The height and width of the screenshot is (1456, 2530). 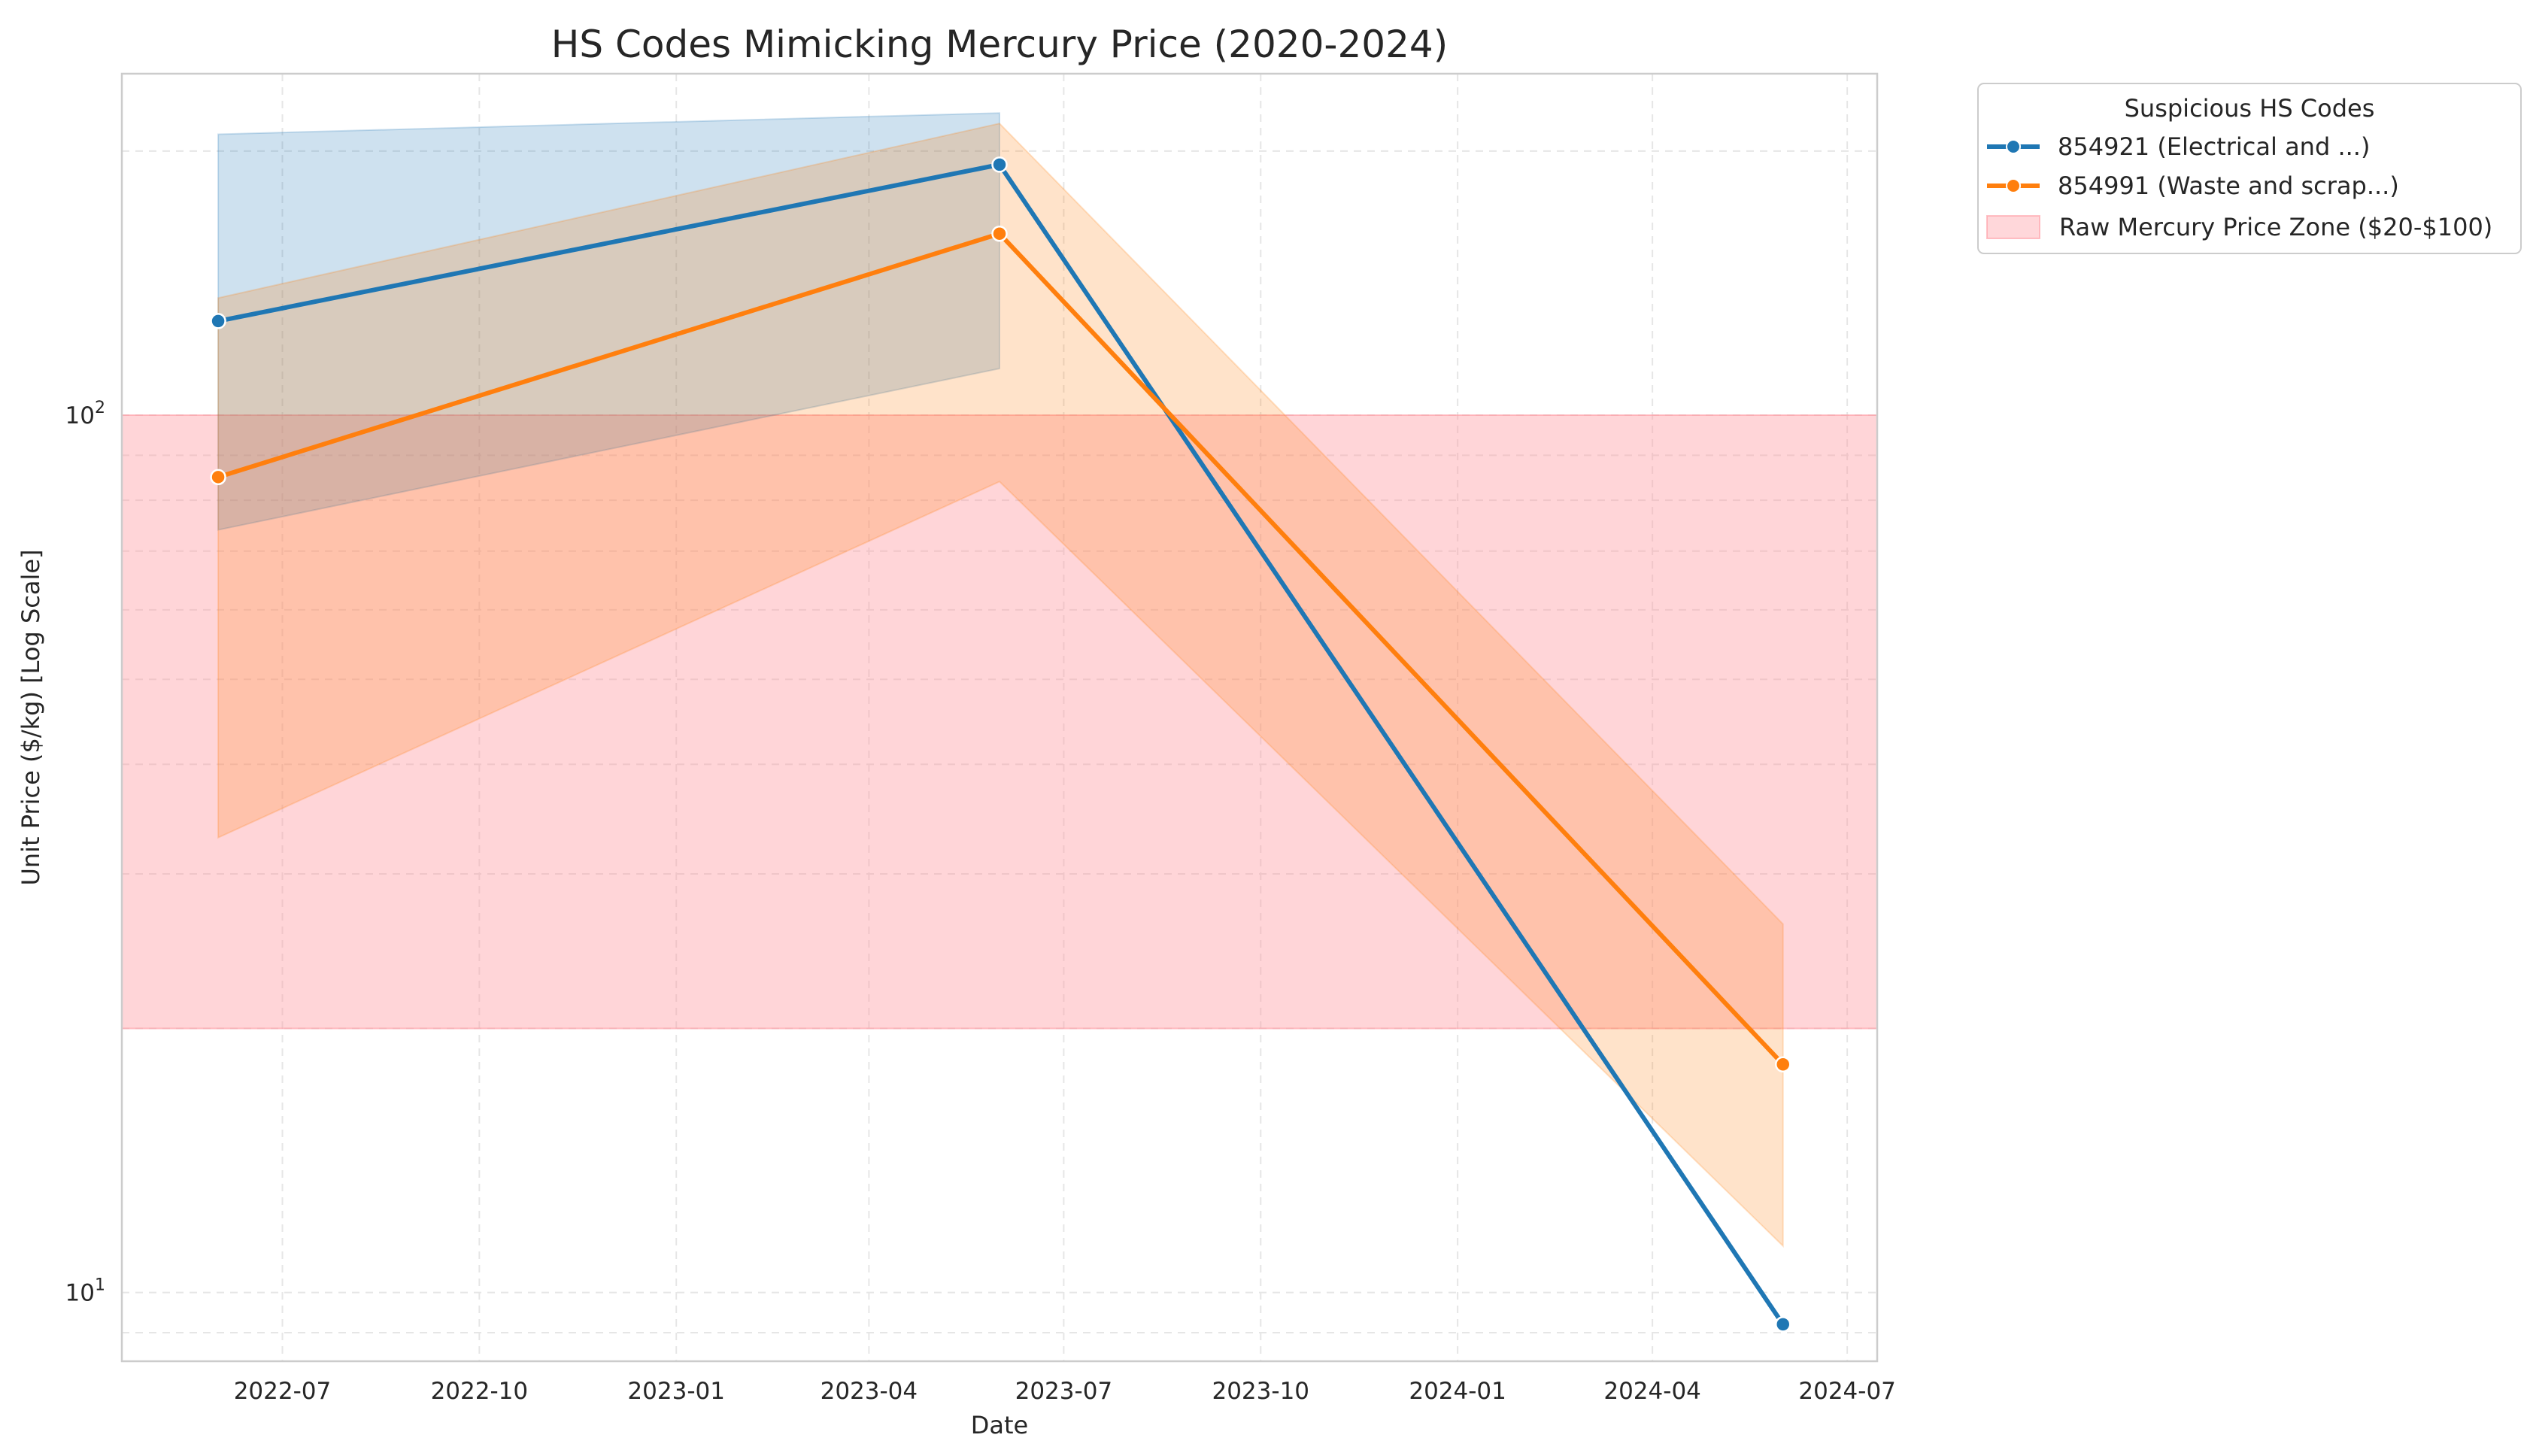 I want to click on x-tick-label-6: 2024-01, so click(x=1457, y=1391).